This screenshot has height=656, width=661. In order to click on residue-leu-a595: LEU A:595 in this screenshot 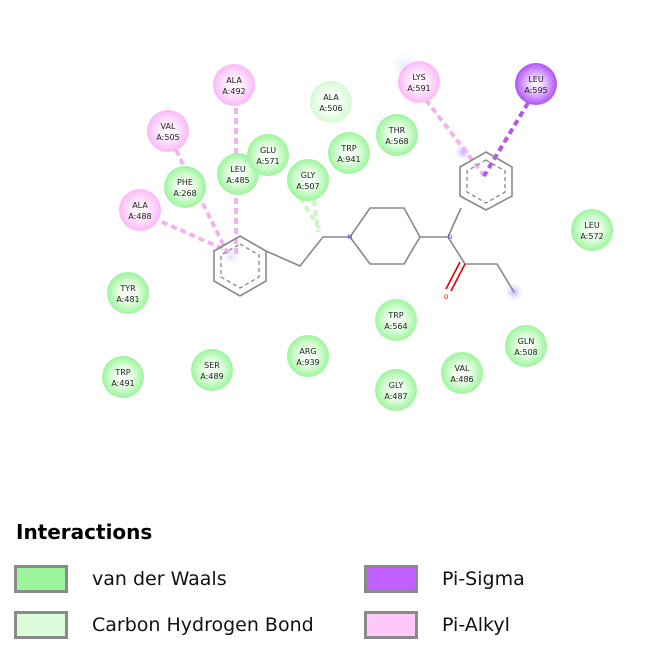, I will do `click(536, 84)`.